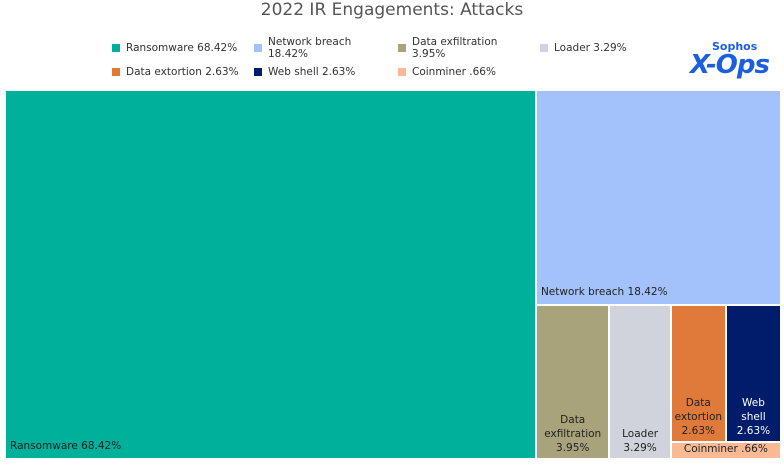 This screenshot has width=784, height=465. I want to click on tile: Web shell 2.63%, so click(753, 373).